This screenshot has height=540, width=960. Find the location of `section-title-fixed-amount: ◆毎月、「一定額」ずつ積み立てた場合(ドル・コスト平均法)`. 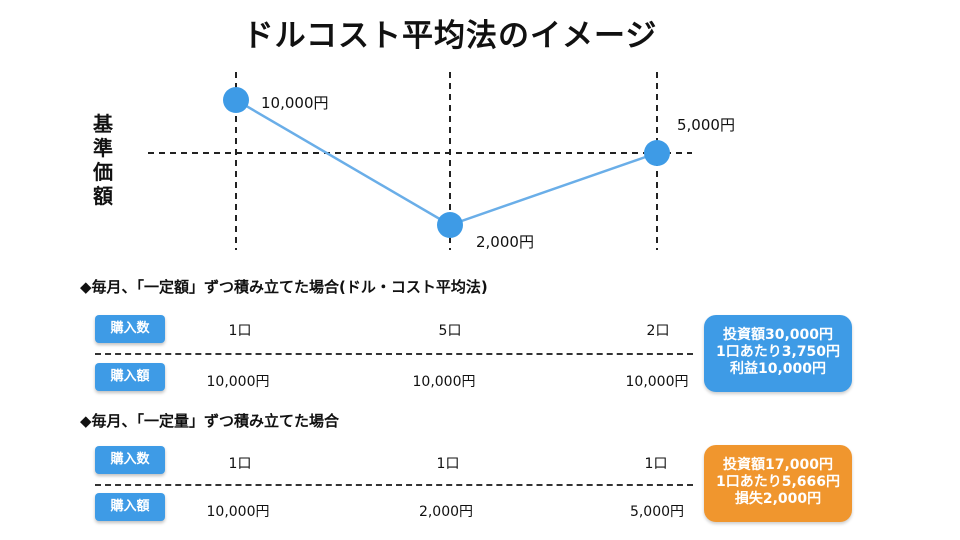

section-title-fixed-amount: ◆毎月、「一定額」ずつ積み立てた場合(ドル・コスト平均法) is located at coordinates (284, 287).